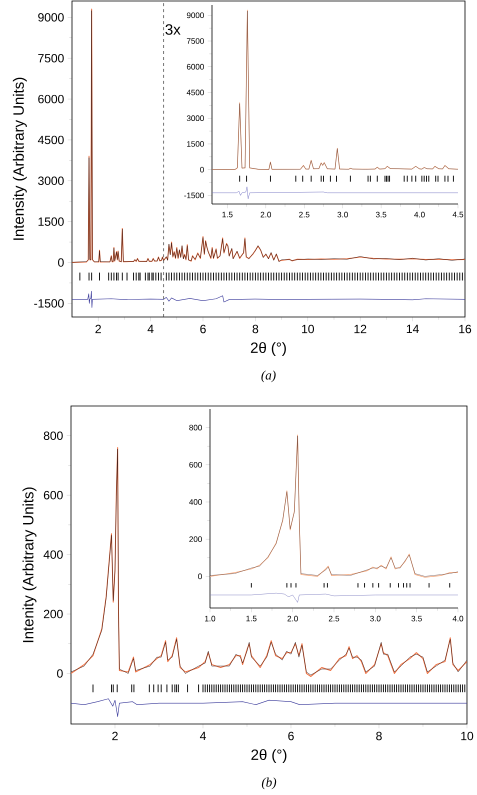 The image size is (477, 795). Describe the element at coordinates (53, 435) in the screenshot. I see `y-tick-label: 800` at that location.